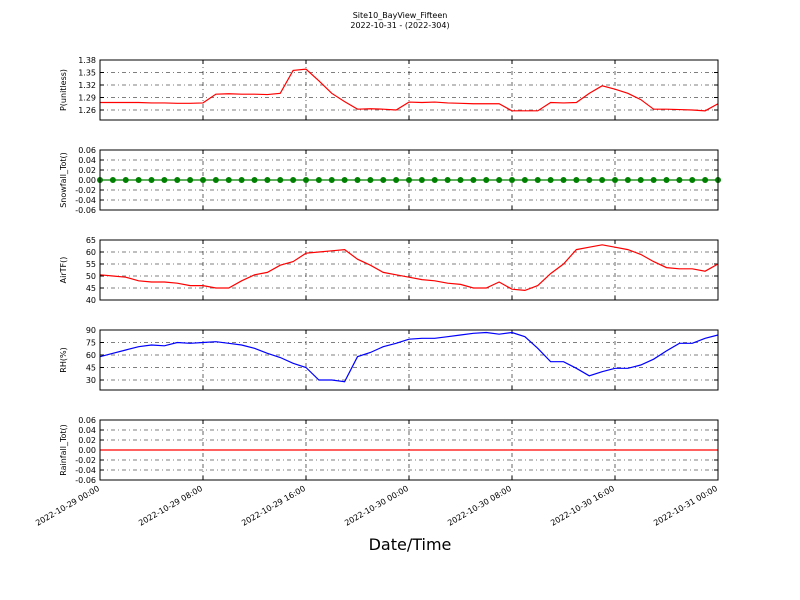 The width and height of the screenshot is (800, 600). Describe the element at coordinates (685, 506) in the screenshot. I see `x-tick-label: 2022-10-31 00:00` at that location.